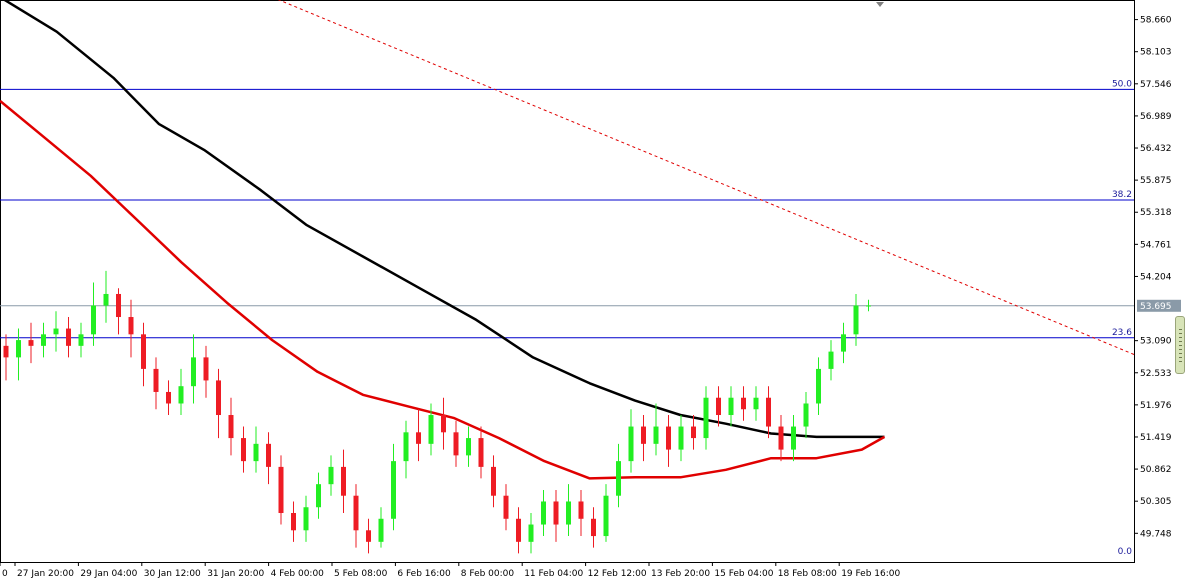 This screenshot has width=1186, height=582. Describe the element at coordinates (1156, 245) in the screenshot. I see `price-tick-label: 54.761` at that location.